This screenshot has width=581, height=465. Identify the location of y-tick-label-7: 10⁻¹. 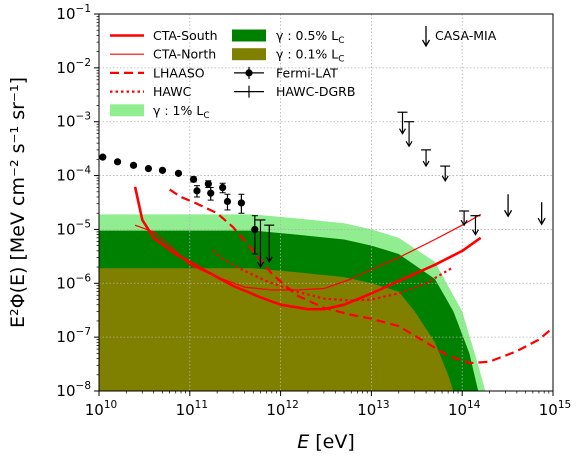
(73, 13).